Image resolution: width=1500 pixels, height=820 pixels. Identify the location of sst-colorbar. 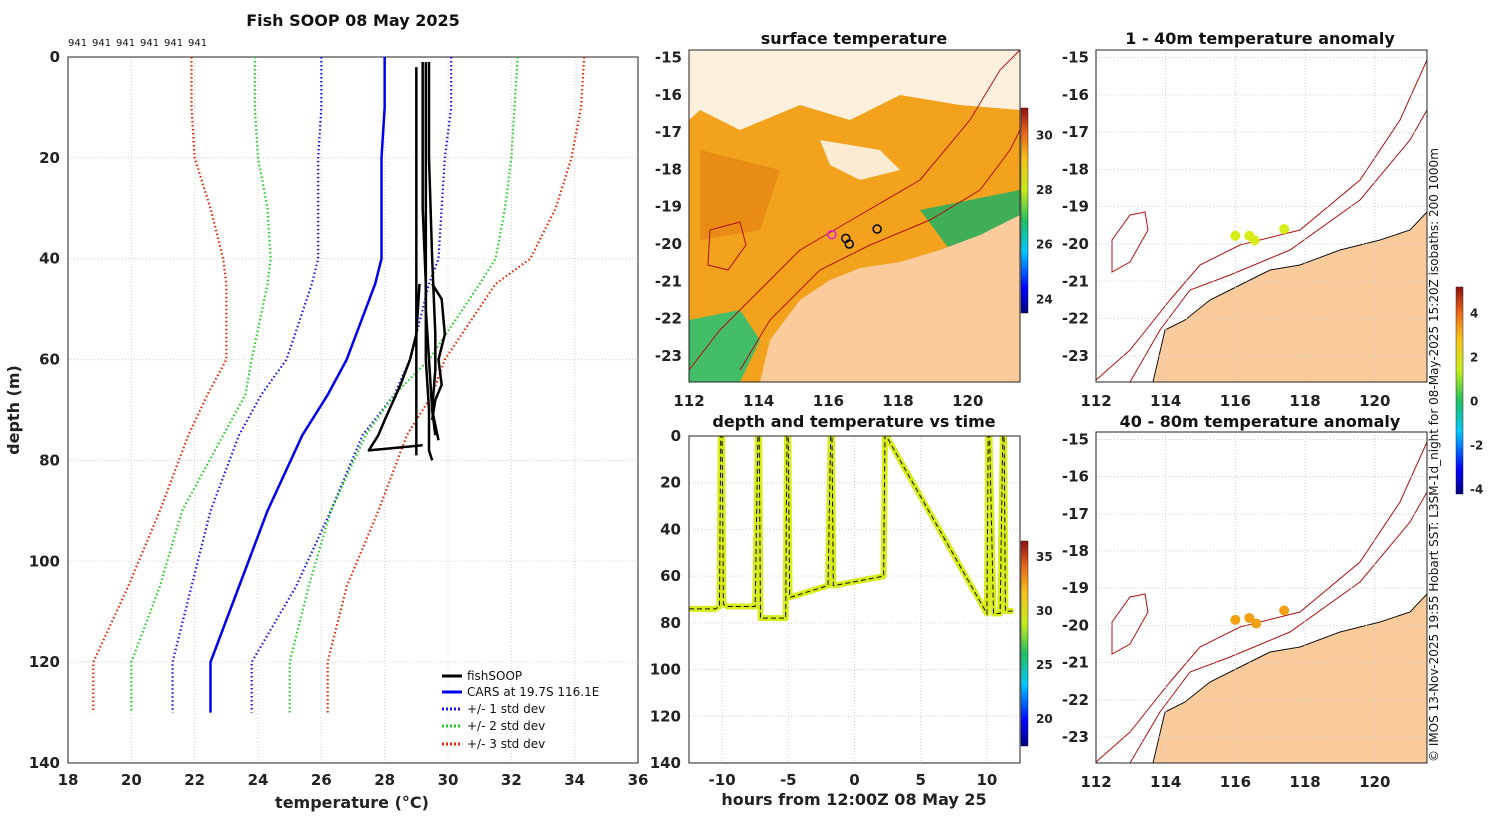
(1024, 210).